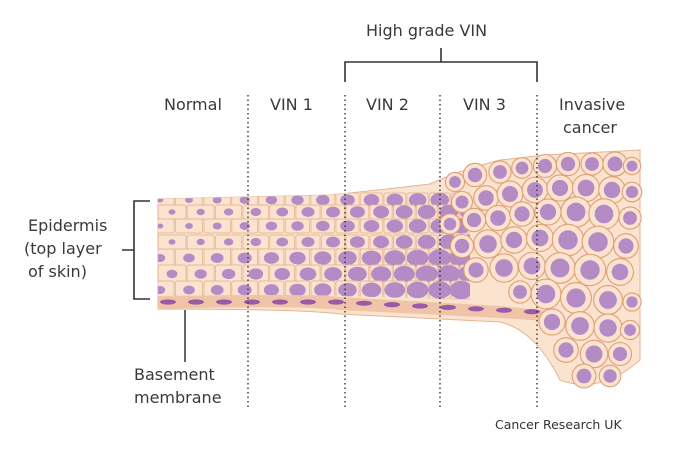 The width and height of the screenshot is (689, 460). I want to click on epidermis-label-line1: Epidermis, so click(68, 225).